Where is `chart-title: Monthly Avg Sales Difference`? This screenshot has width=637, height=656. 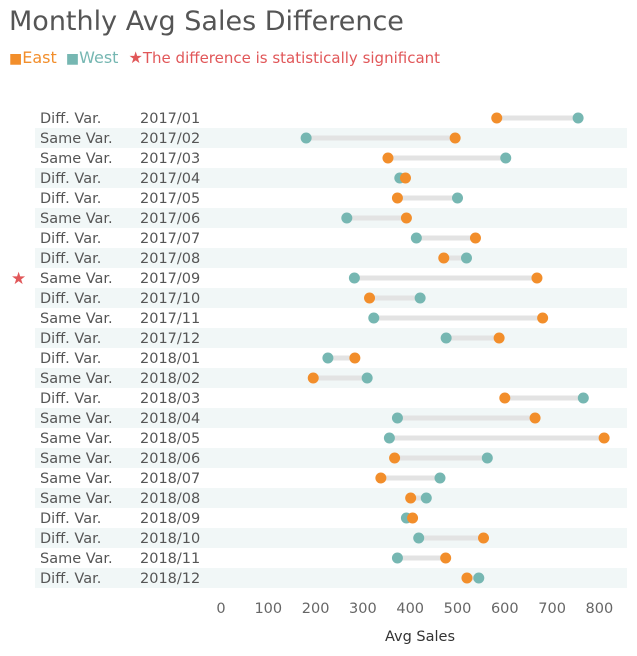
chart-title: Monthly Avg Sales Difference is located at coordinates (206, 21).